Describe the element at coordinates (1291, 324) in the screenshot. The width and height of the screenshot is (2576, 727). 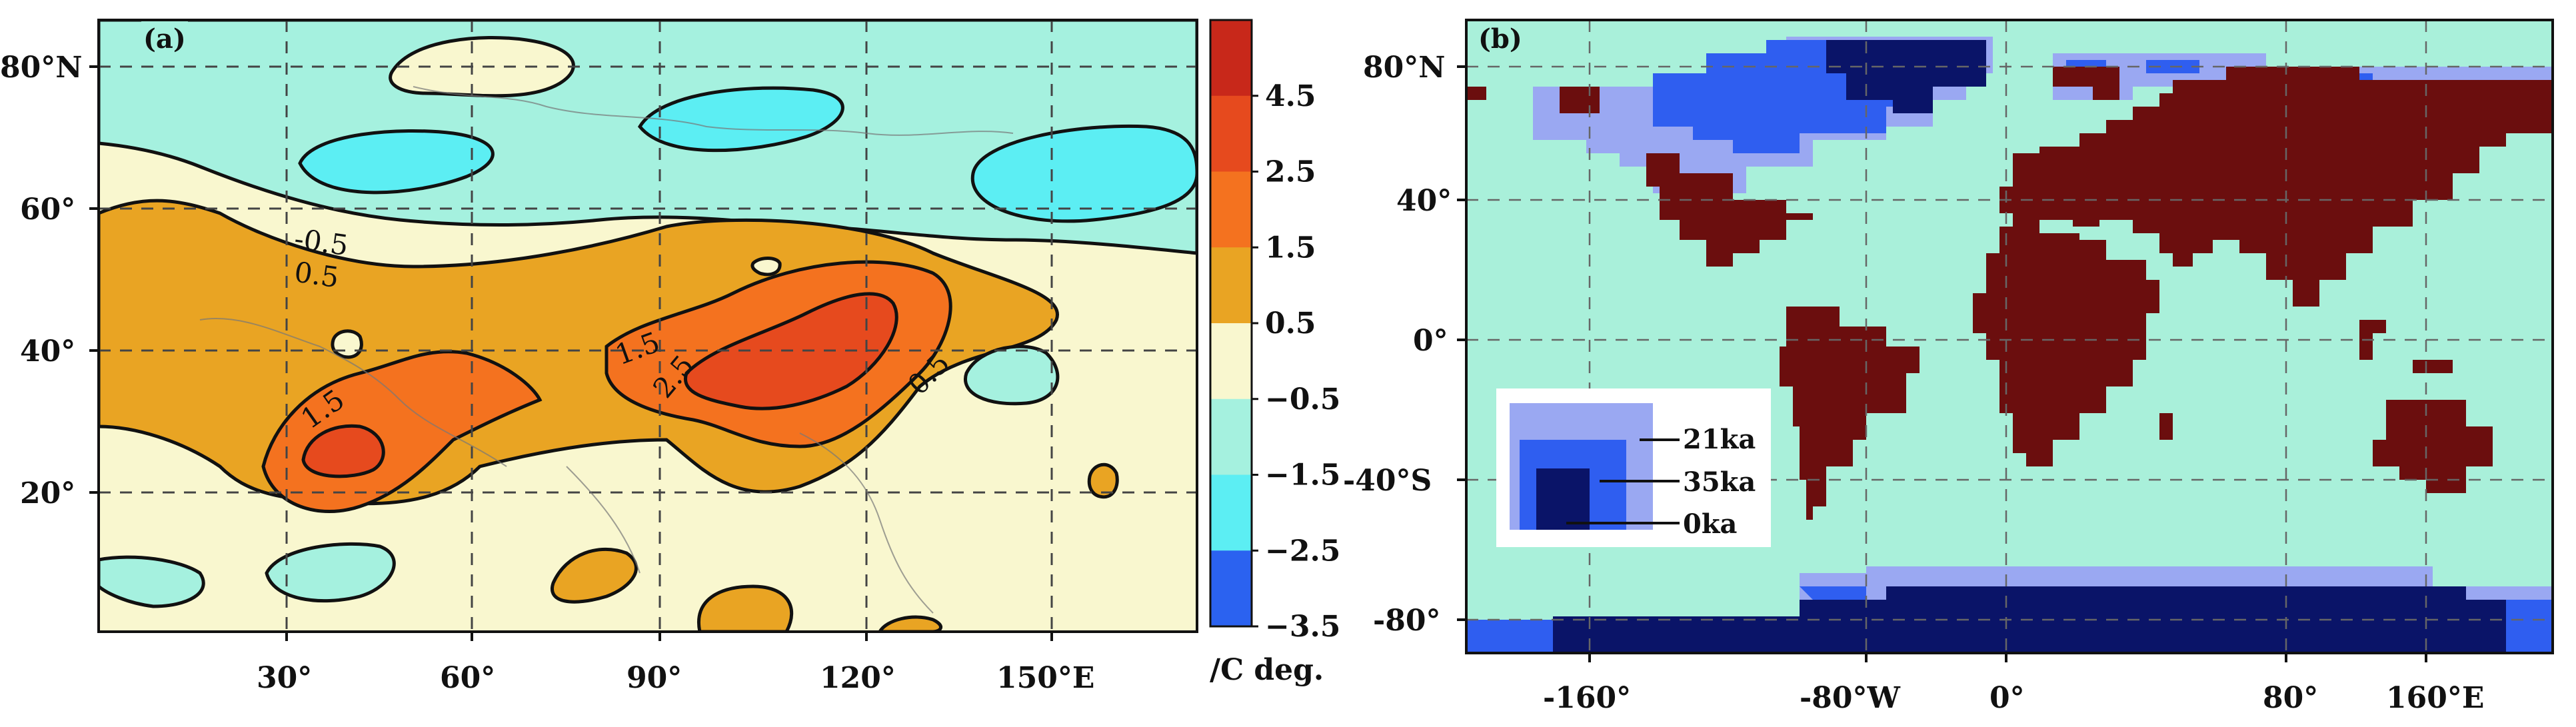
I see `colorbar-tick-label: 0.5` at that location.